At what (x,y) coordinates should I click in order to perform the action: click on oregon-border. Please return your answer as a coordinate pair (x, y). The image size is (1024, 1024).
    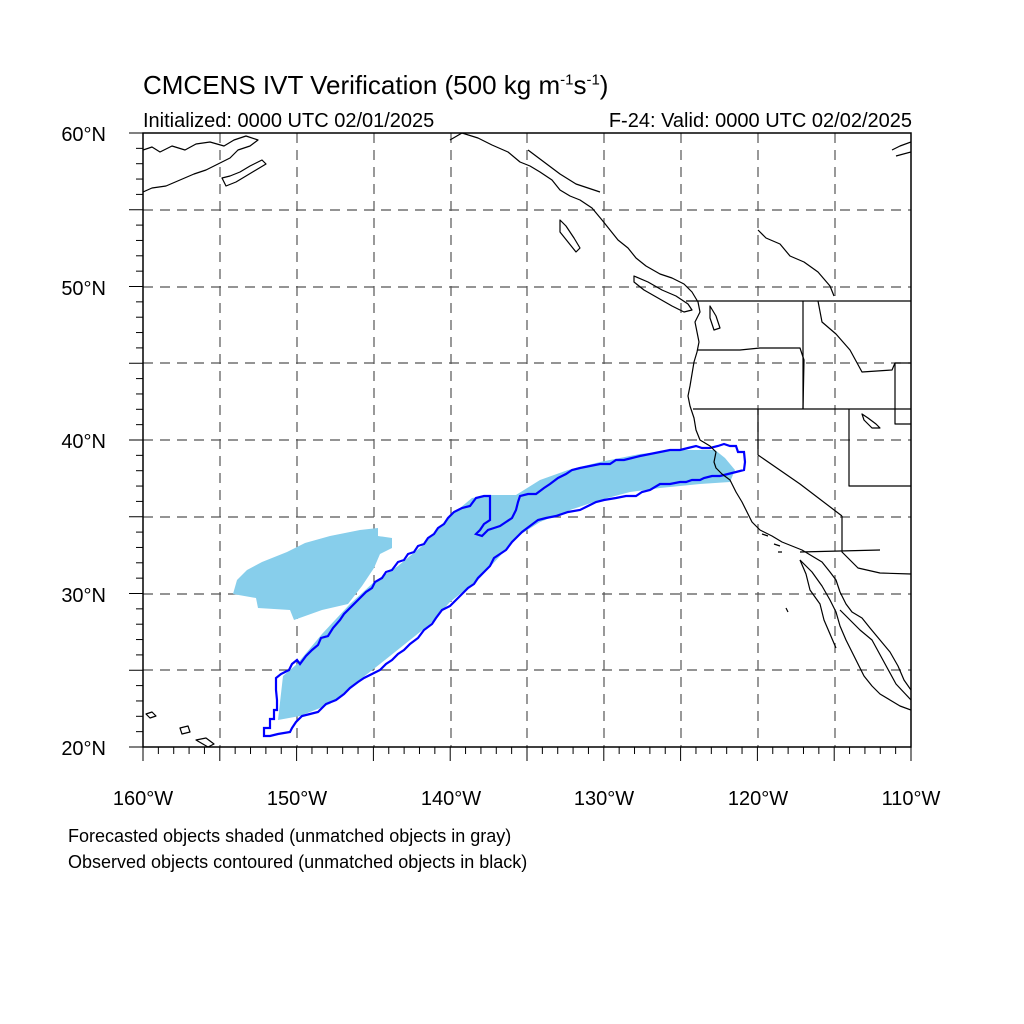
    Looking at the image, I should click on (751, 378).